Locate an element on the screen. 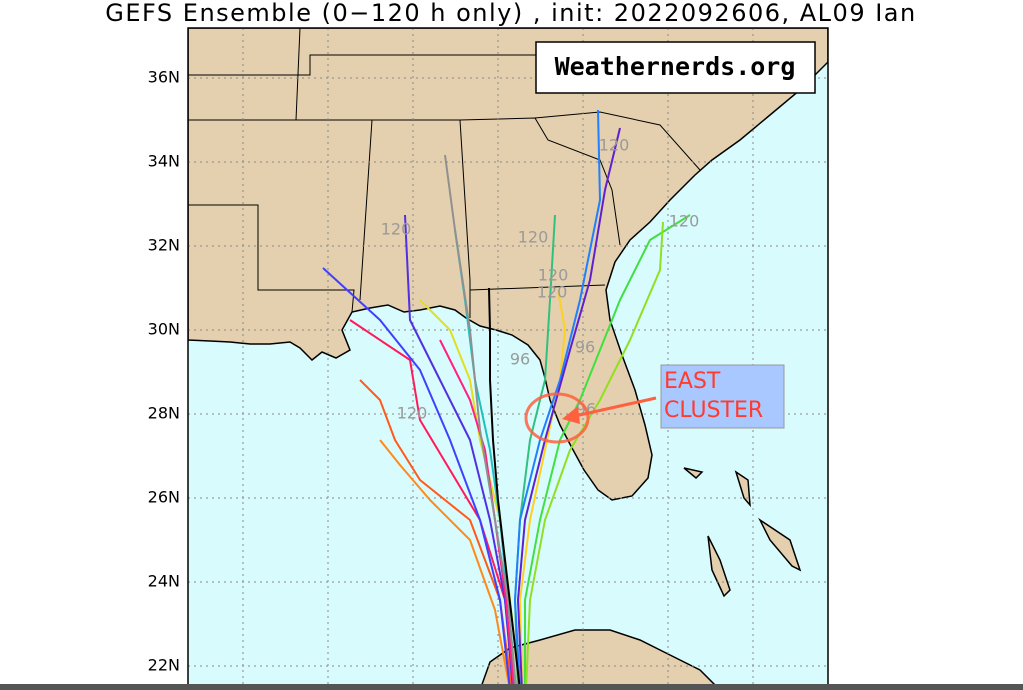 Image resolution: width=1023 pixels, height=690 pixels. bottom-strip is located at coordinates (511, 687).